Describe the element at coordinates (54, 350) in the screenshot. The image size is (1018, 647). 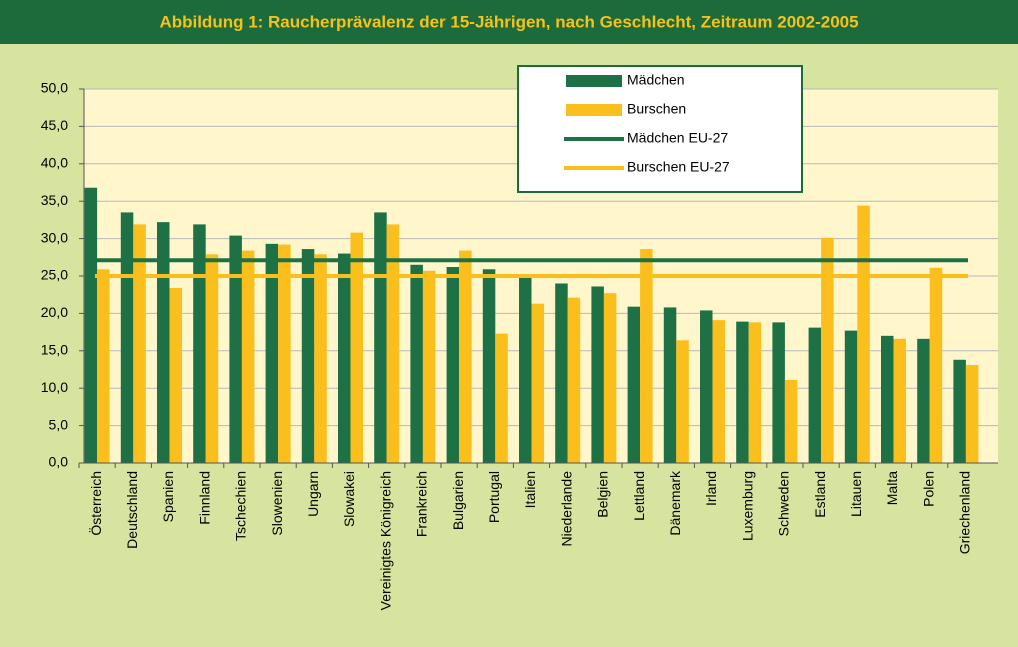
I see `y-tick-label: 15,0` at that location.